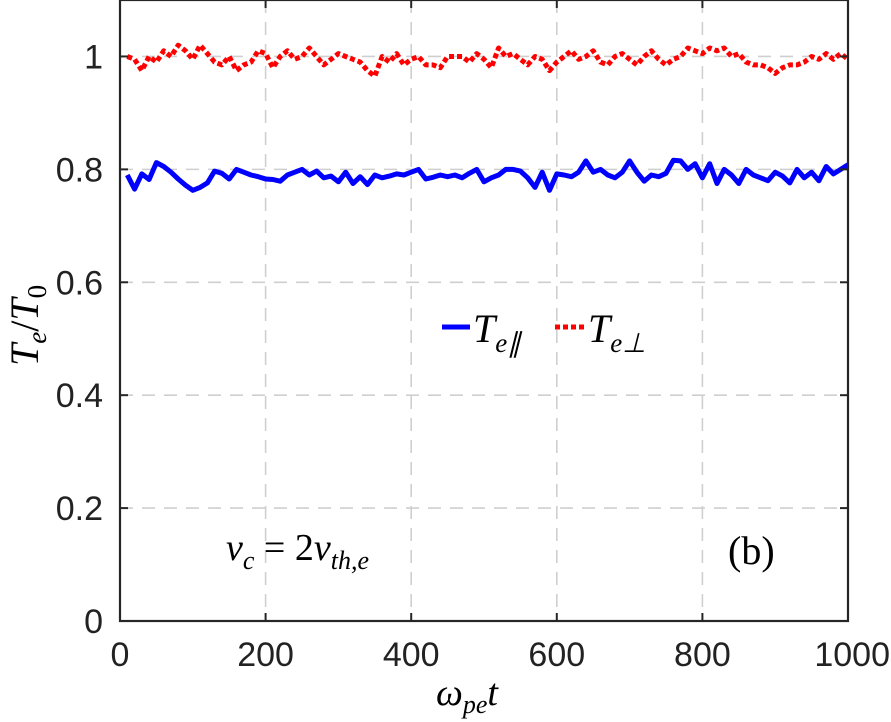 The width and height of the screenshot is (891, 722). I want to click on y-tick-label: 0.6, so click(79, 283).